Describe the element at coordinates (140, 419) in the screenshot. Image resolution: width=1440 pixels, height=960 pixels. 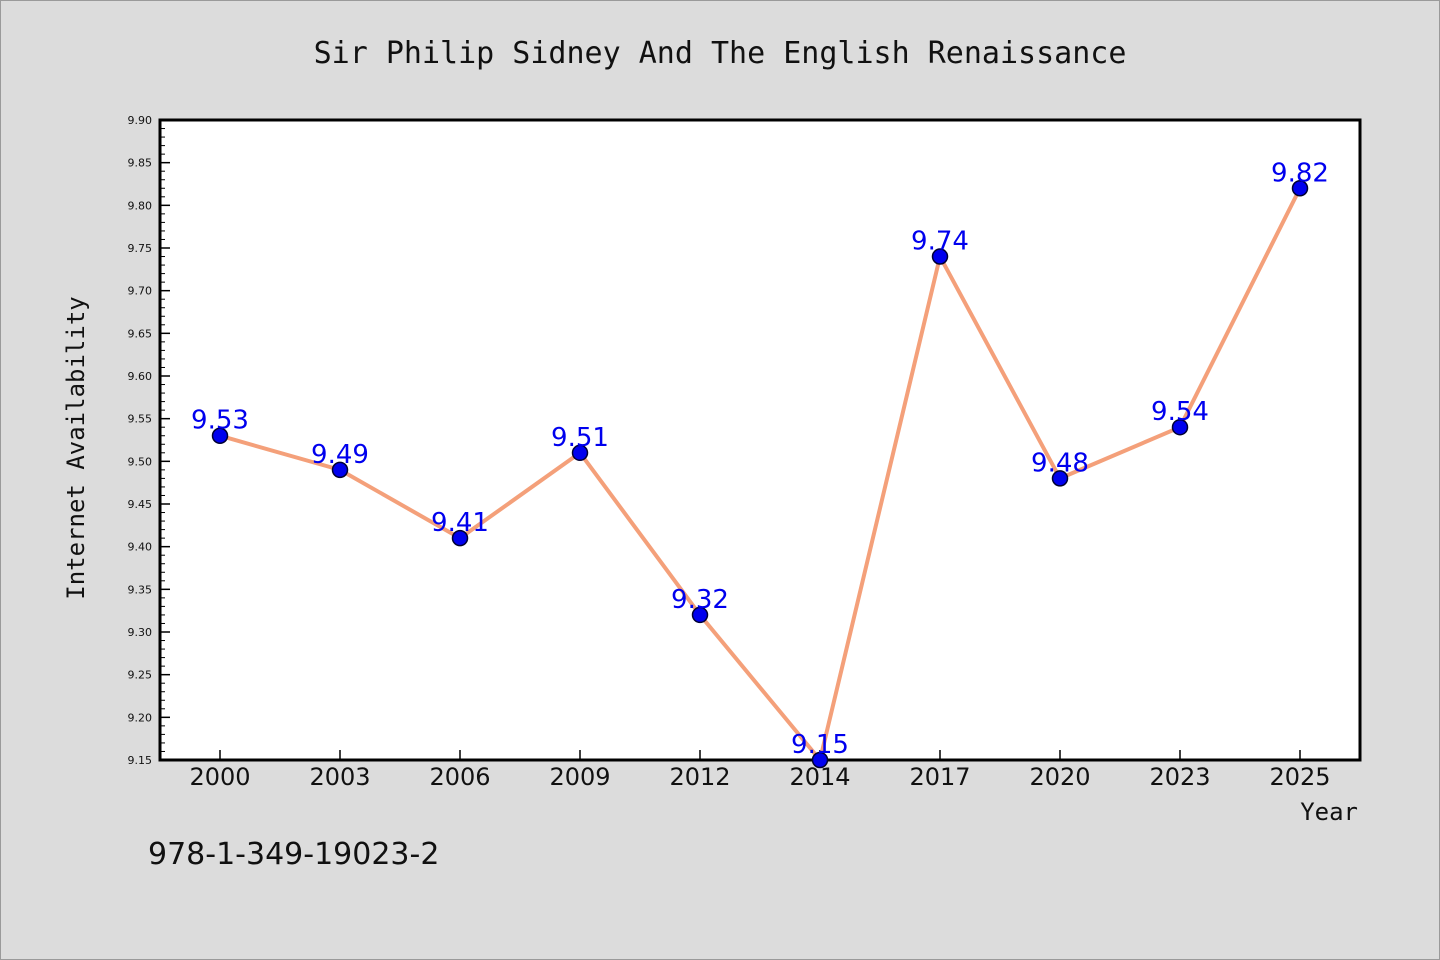
I see `y-tick-label: 9.55` at that location.